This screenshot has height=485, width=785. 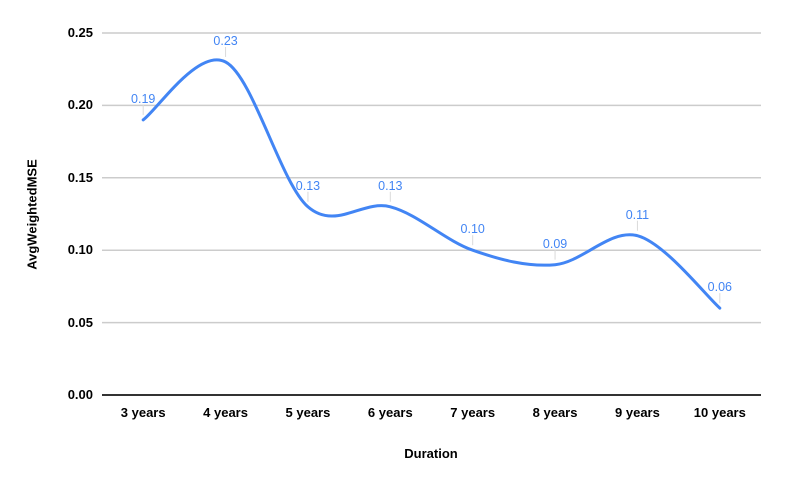 What do you see at coordinates (719, 287) in the screenshot?
I see `data-label: 0.06` at bounding box center [719, 287].